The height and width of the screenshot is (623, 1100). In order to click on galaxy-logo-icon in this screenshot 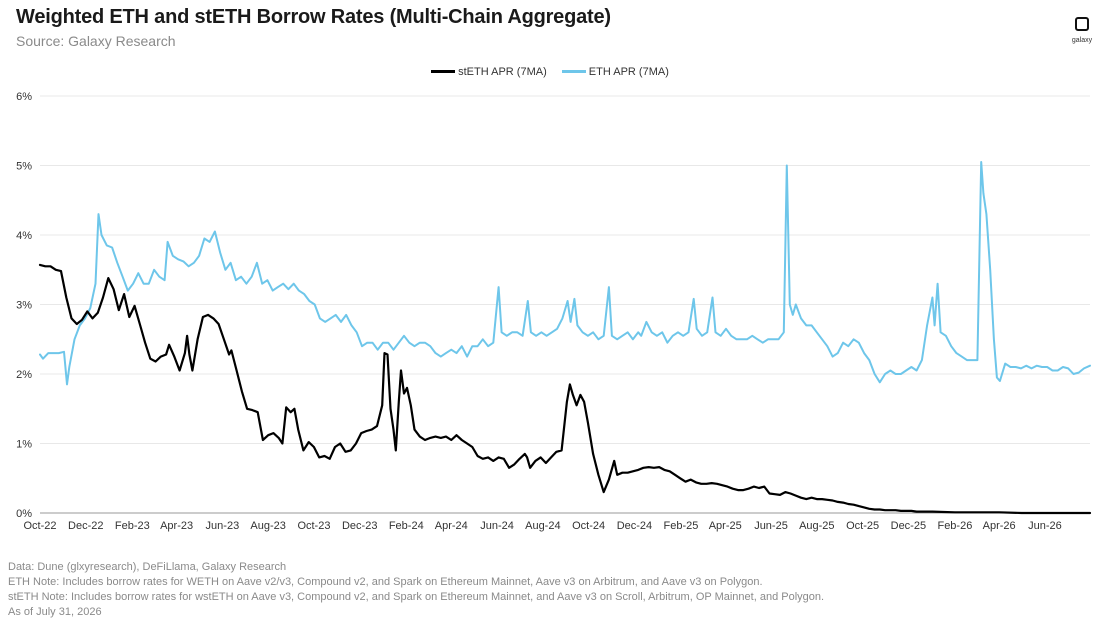, I will do `click(1082, 24)`.